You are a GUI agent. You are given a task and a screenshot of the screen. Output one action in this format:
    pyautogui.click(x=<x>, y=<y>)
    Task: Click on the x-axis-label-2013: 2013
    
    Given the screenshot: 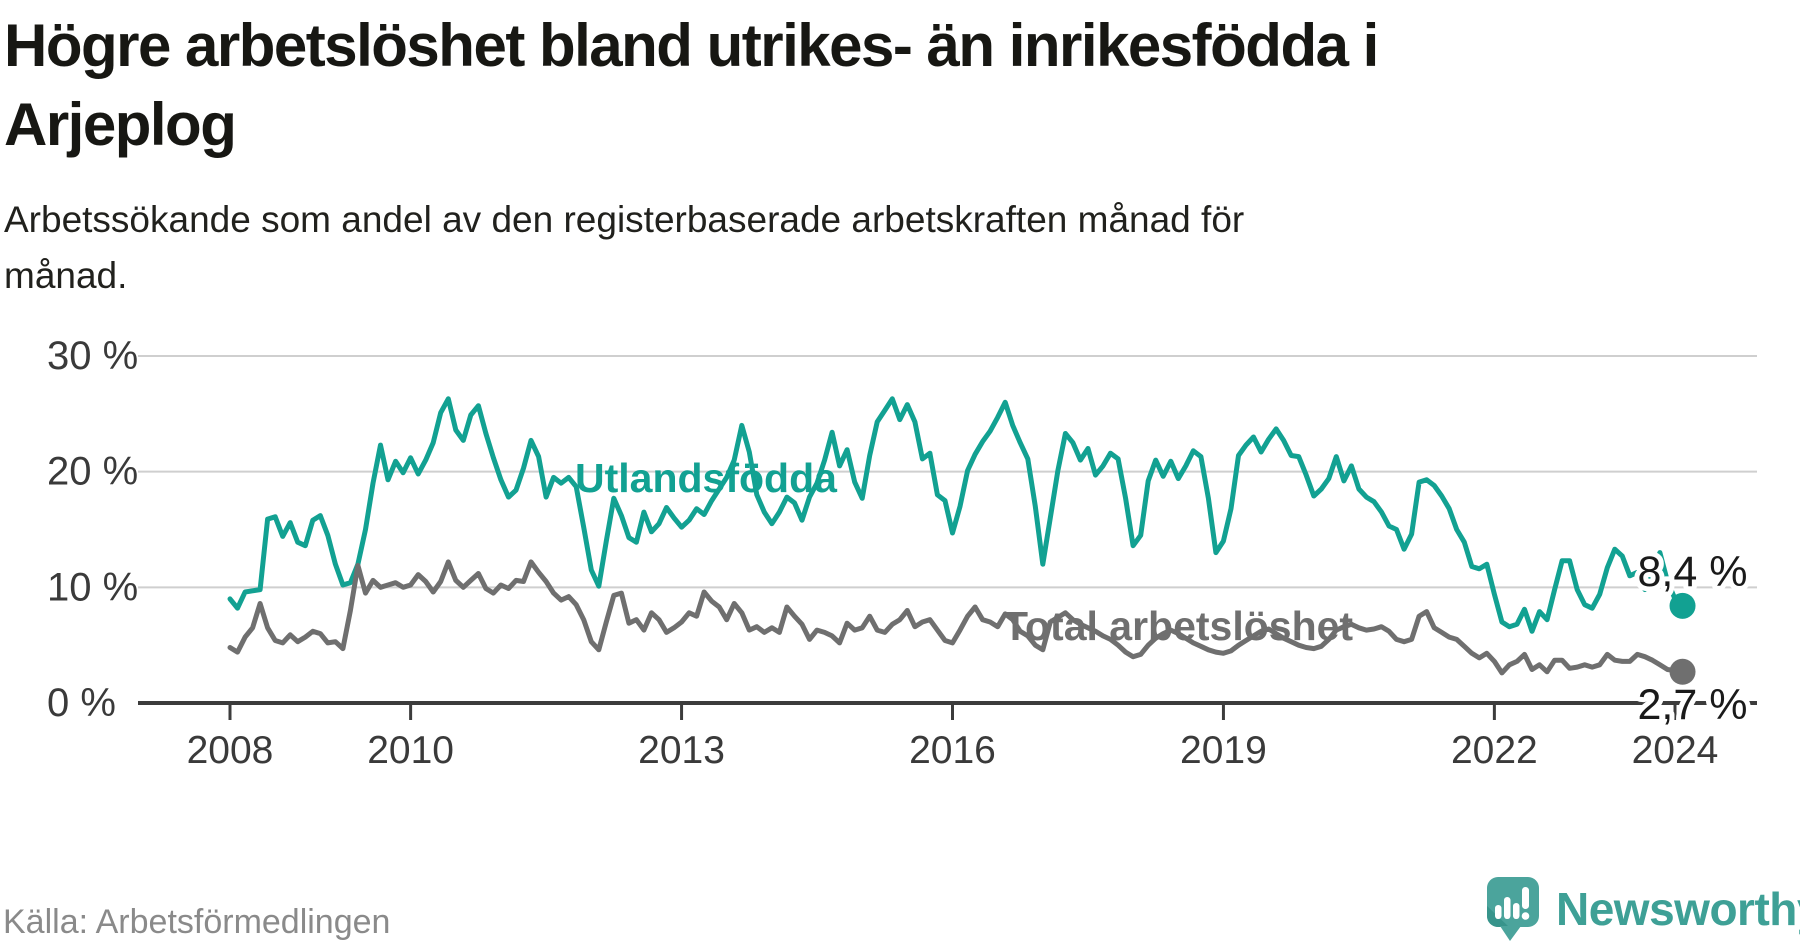 What is the action you would take?
    pyautogui.click(x=681, y=750)
    